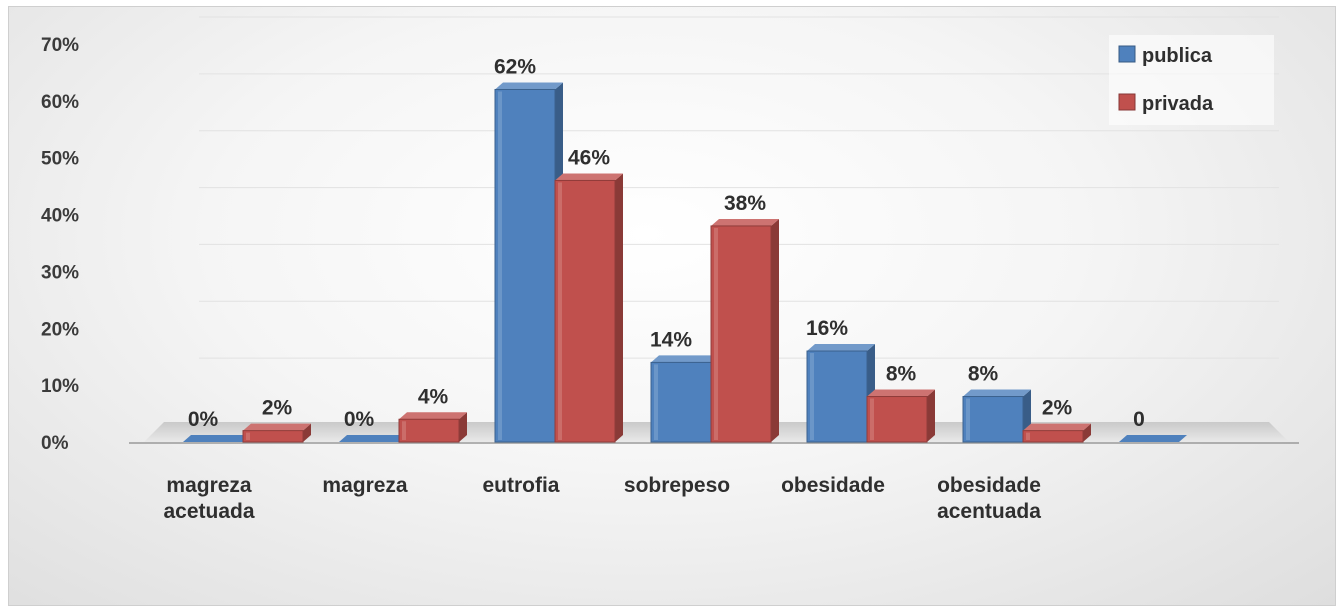 The image size is (1338, 606). Describe the element at coordinates (365, 485) in the screenshot. I see `category-label: magreza` at that location.